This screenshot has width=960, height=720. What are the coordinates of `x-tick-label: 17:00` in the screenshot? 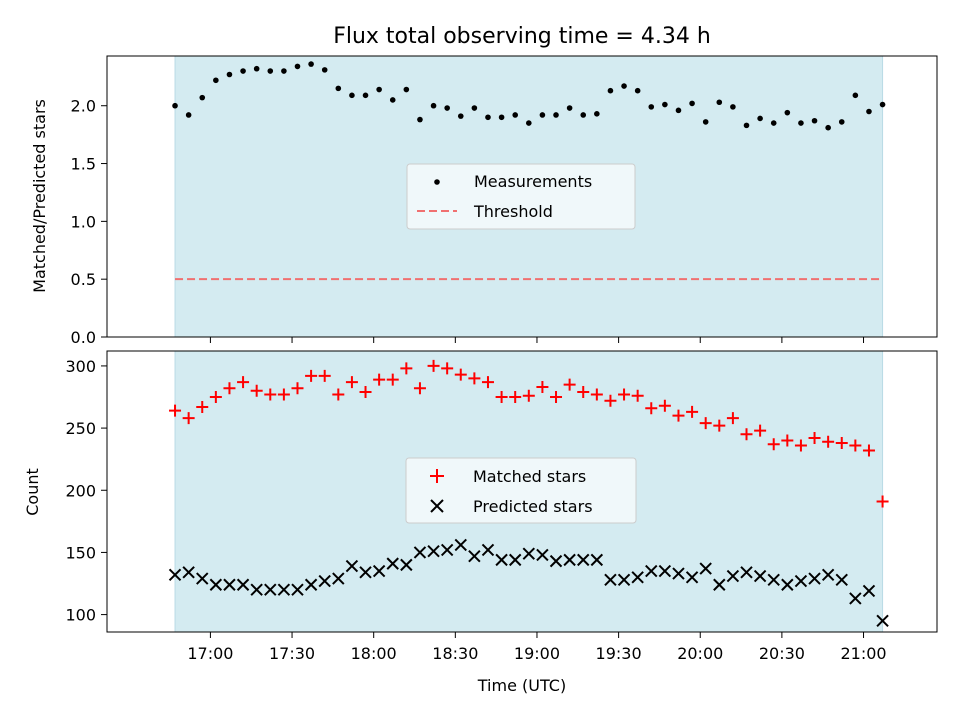 It's located at (210, 653).